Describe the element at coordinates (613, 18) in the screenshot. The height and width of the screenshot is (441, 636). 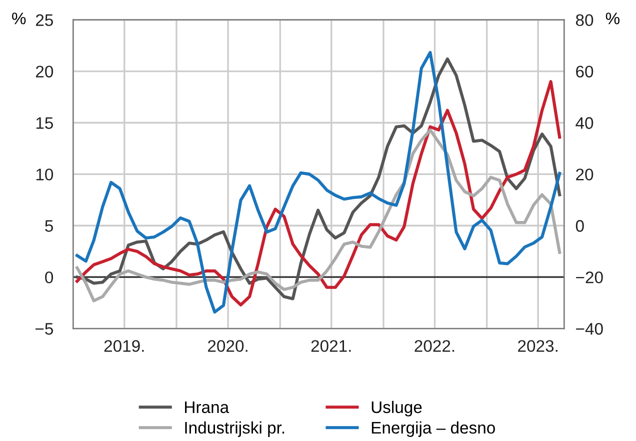
I see `y2-axis-title: %` at that location.